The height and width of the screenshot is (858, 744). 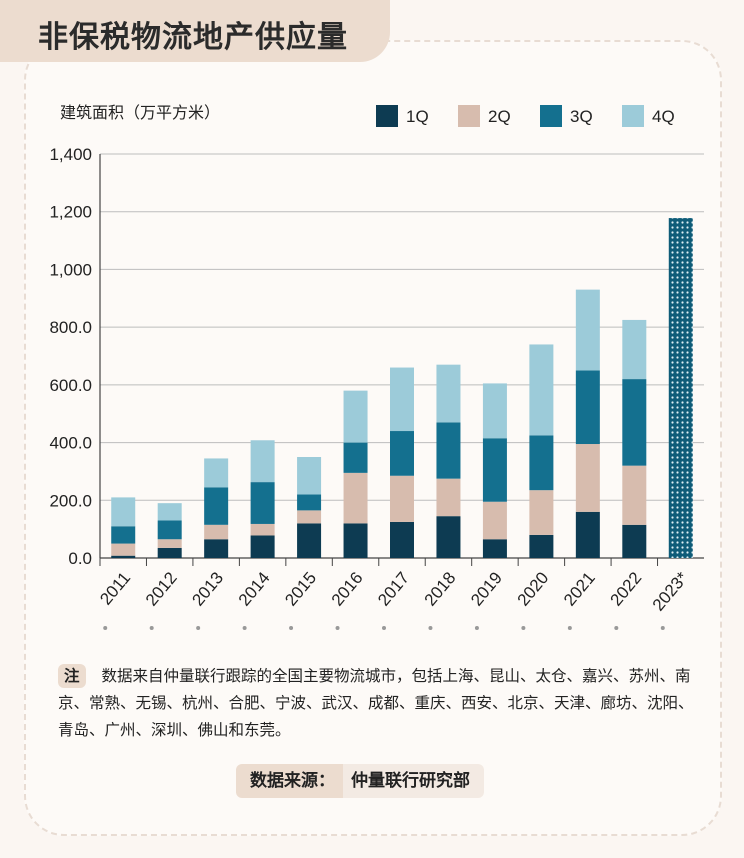 I want to click on bar-segment-2q-2015, so click(x=309, y=517).